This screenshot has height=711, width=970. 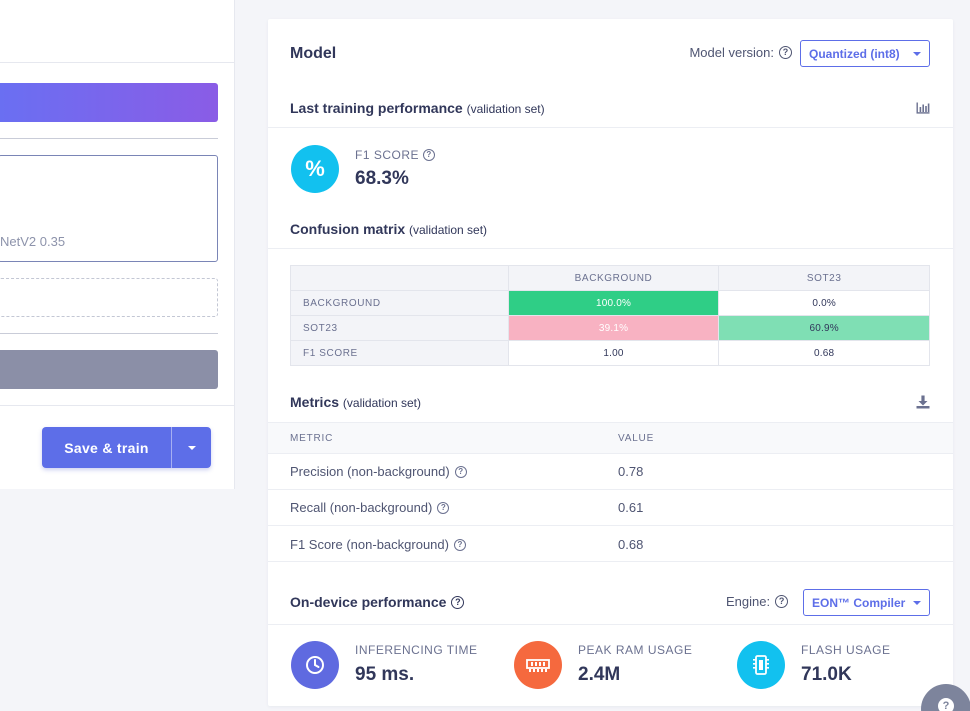 What do you see at coordinates (824, 353) in the screenshot?
I see `confusion-matrix-cell: 0.68` at bounding box center [824, 353].